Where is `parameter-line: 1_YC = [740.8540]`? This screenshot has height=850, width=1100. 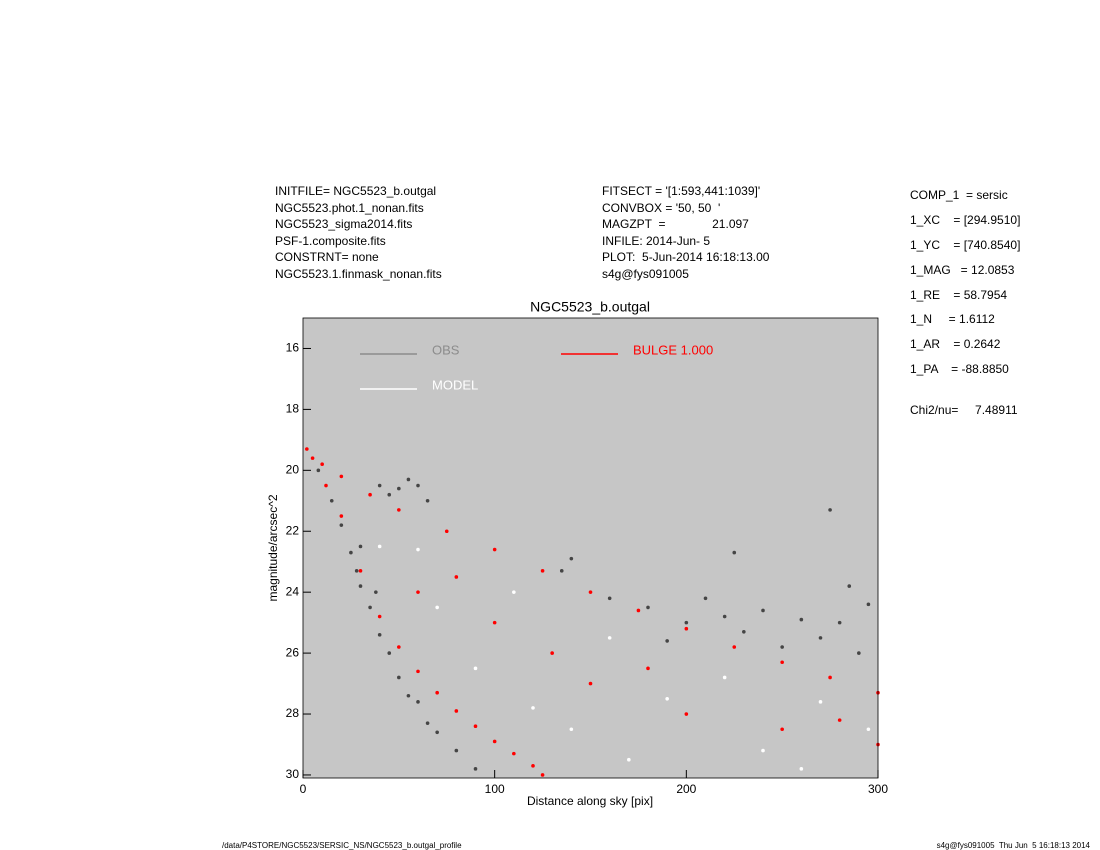 parameter-line: 1_YC = [740.8540] is located at coordinates (965, 244).